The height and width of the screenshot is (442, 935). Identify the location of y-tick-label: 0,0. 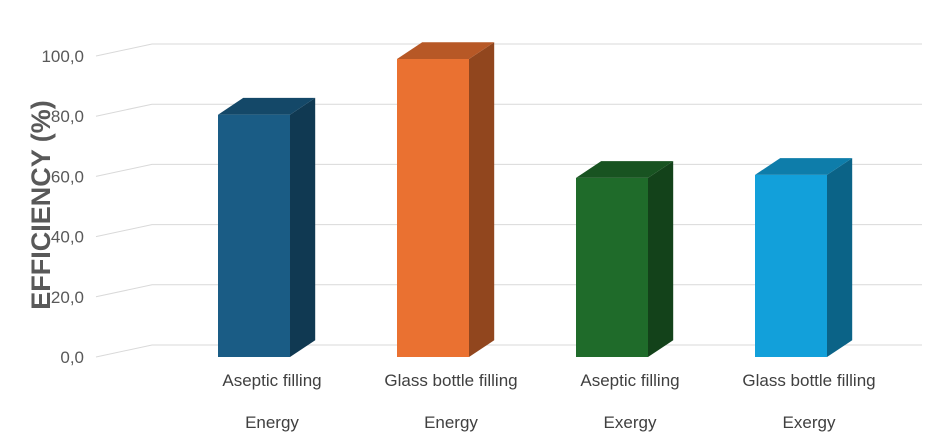
(72, 357).